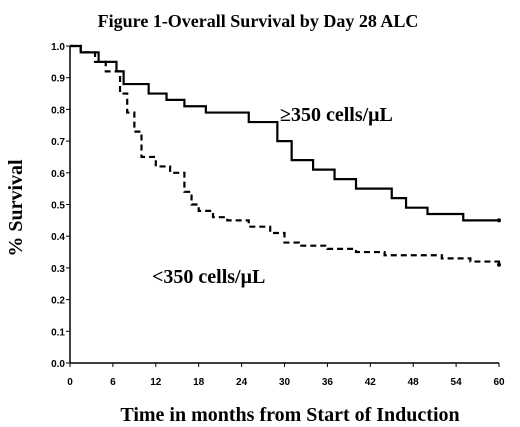 Image resolution: width=520 pixels, height=427 pixels. Describe the element at coordinates (58, 301) in the screenshot. I see `y-tick-label: 0.2` at that location.